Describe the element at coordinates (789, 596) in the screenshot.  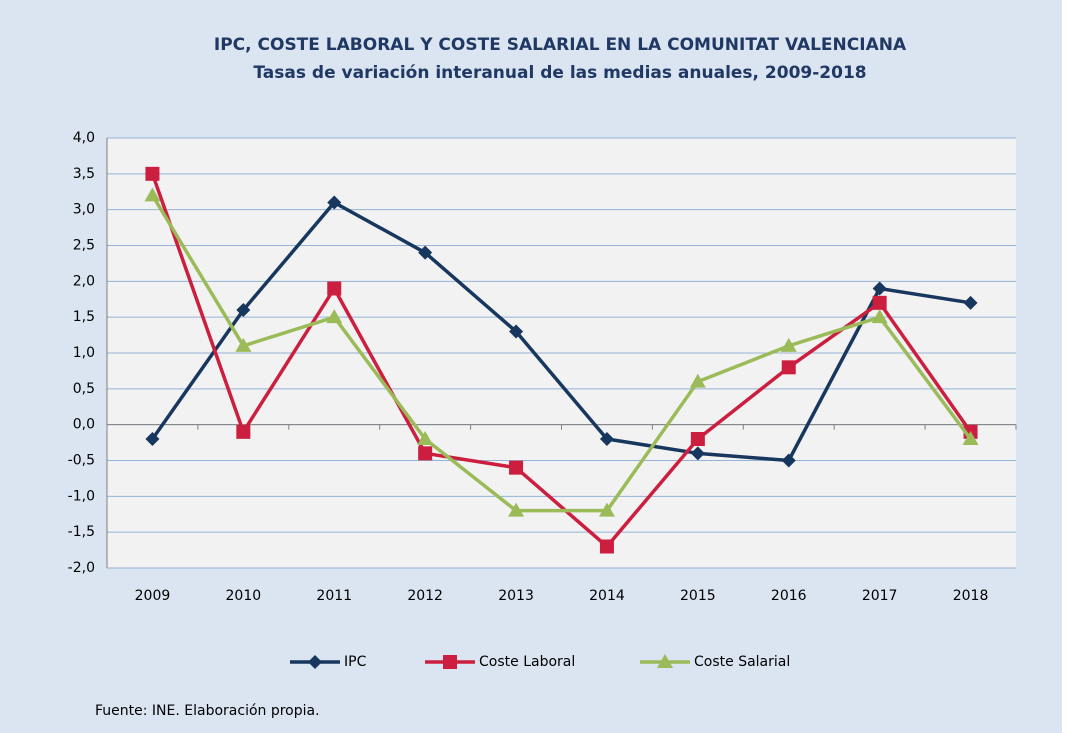
I see `x-tick-label: 2016` at that location.